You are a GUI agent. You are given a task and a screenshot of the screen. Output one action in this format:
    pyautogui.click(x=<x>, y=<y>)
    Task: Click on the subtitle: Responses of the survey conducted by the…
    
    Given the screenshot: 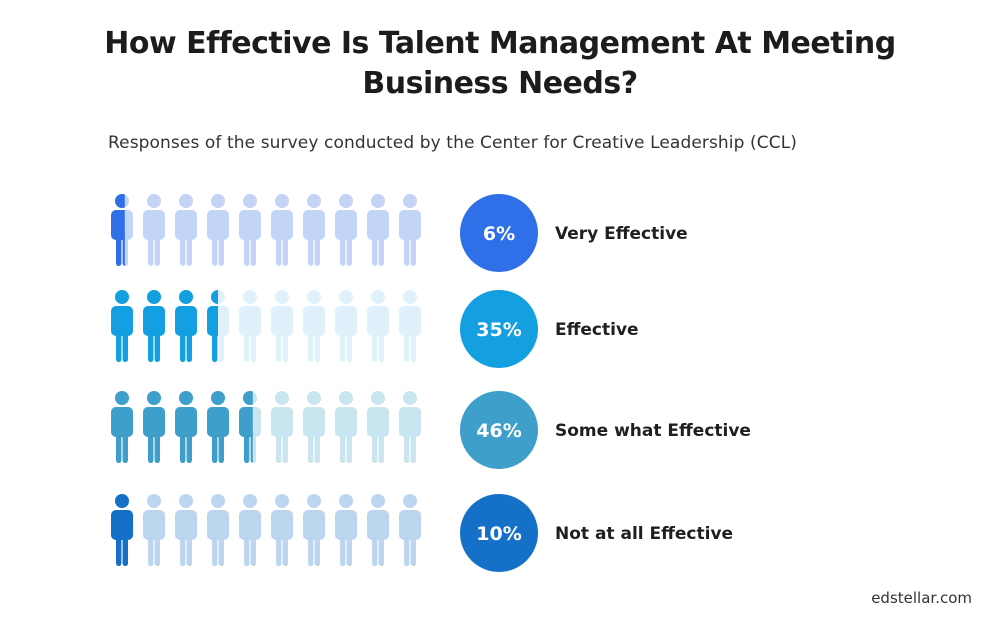 What is the action you would take?
    pyautogui.click(x=453, y=143)
    